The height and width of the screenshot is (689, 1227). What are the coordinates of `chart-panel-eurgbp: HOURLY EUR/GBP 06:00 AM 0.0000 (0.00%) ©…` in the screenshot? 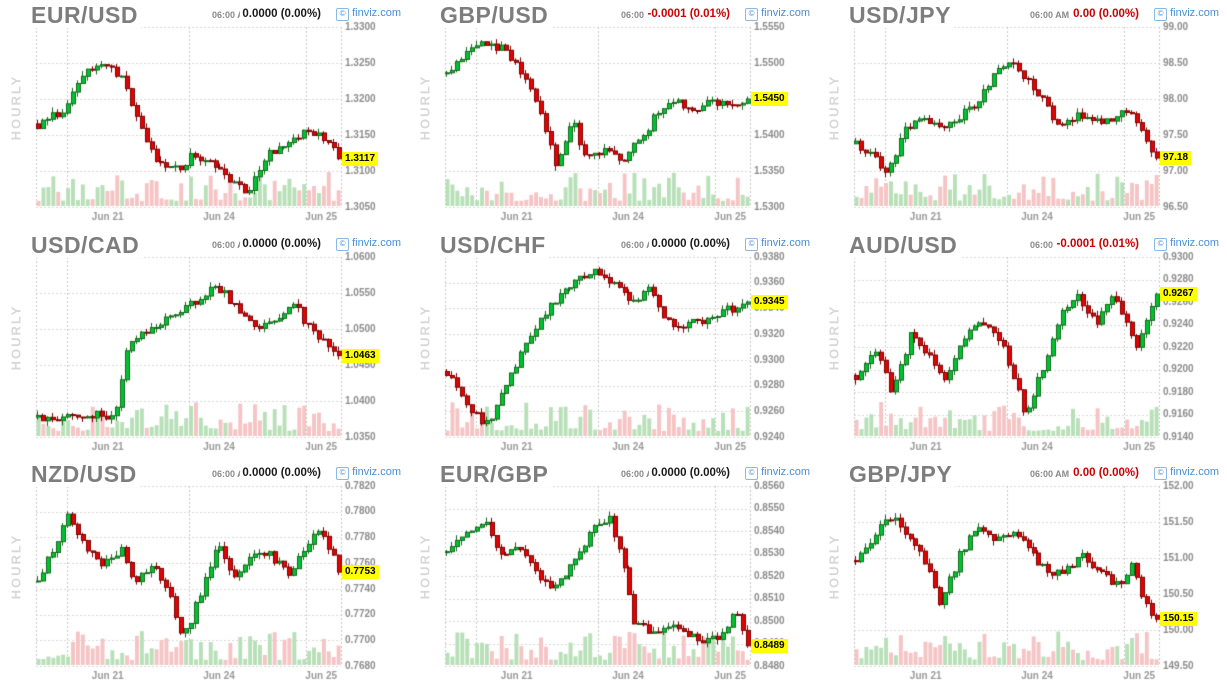 It's located at (613, 574).